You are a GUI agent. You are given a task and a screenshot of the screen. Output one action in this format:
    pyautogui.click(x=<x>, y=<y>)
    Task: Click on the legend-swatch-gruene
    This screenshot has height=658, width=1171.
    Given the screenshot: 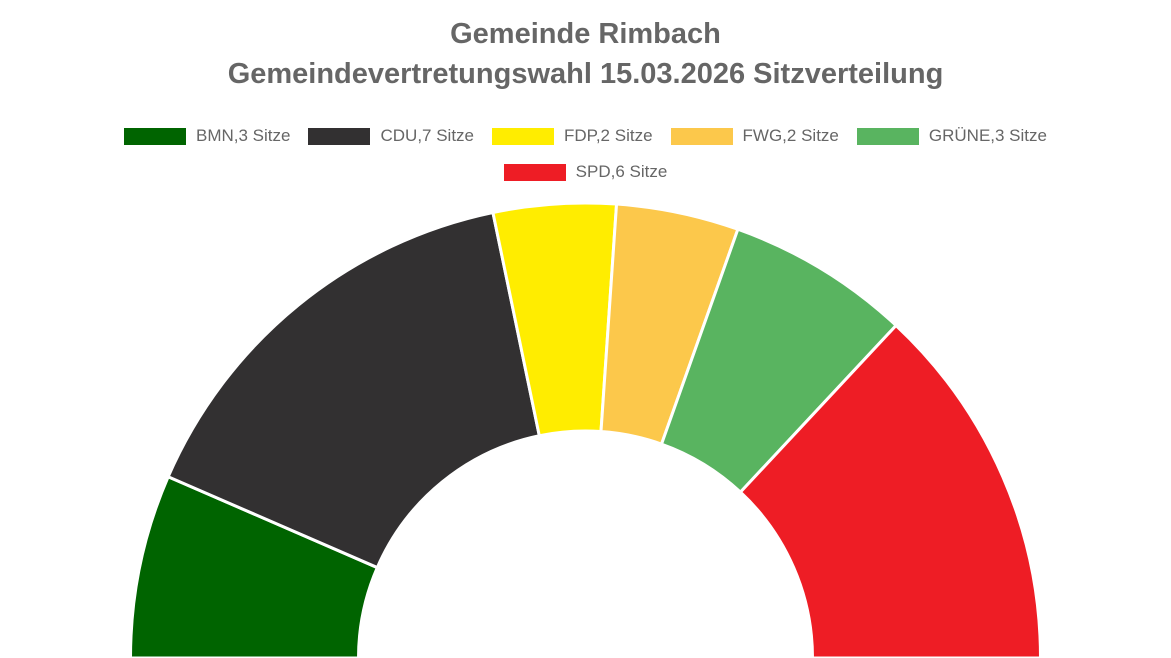 What is the action you would take?
    pyautogui.click(x=887, y=136)
    